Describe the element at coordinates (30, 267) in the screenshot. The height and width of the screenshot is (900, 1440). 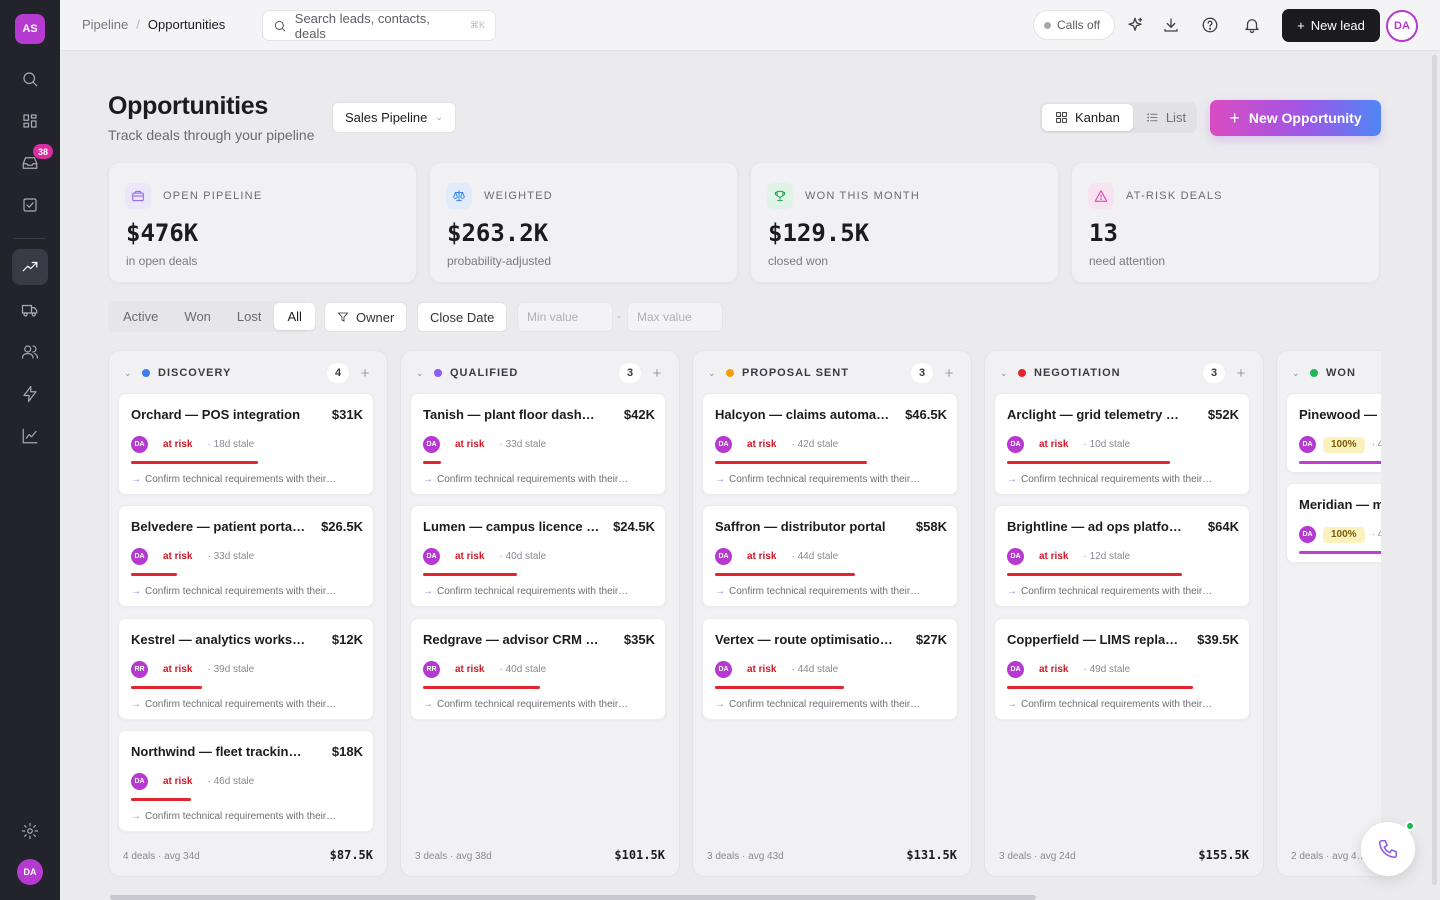
I see `sidebar-pipeline-icon` at that location.